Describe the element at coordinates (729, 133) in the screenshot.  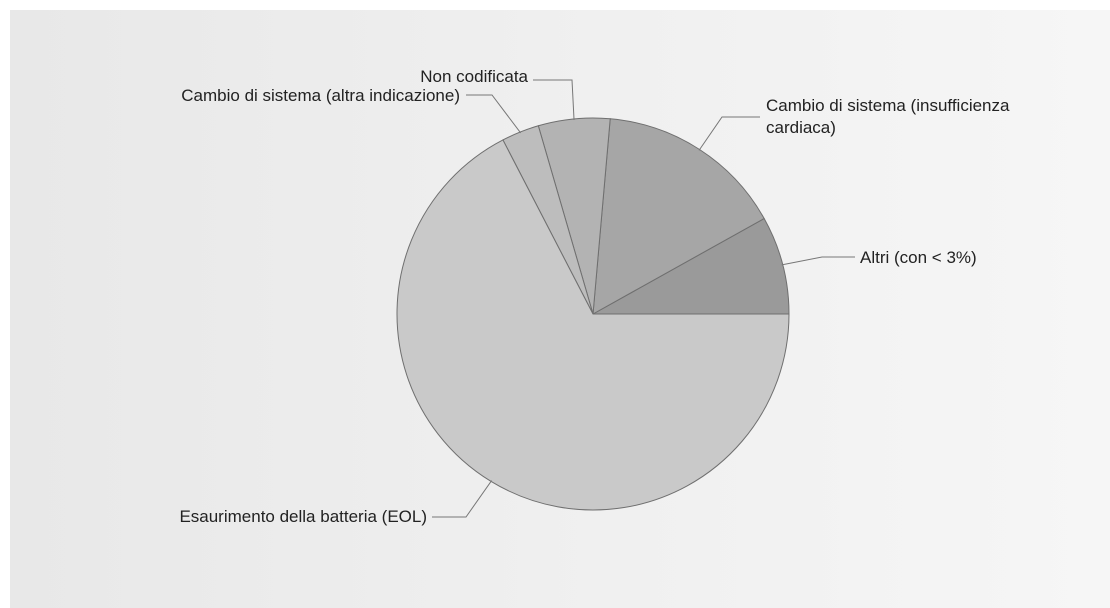
I see `leader-line-cambio-di-sistema-insufficienza-cardiaca` at that location.